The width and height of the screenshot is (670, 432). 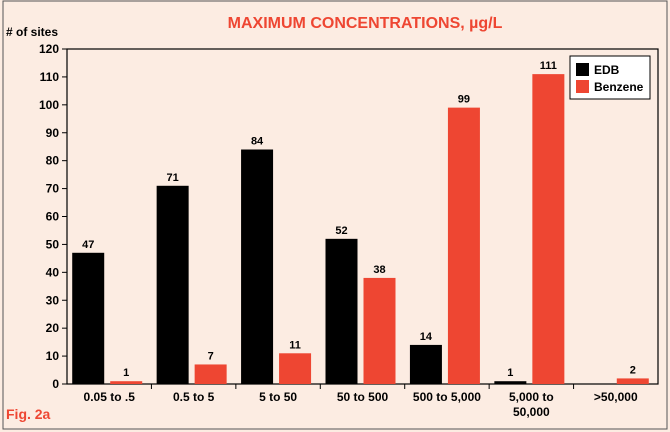 I want to click on y-tick-label: 120, so click(x=49, y=49).